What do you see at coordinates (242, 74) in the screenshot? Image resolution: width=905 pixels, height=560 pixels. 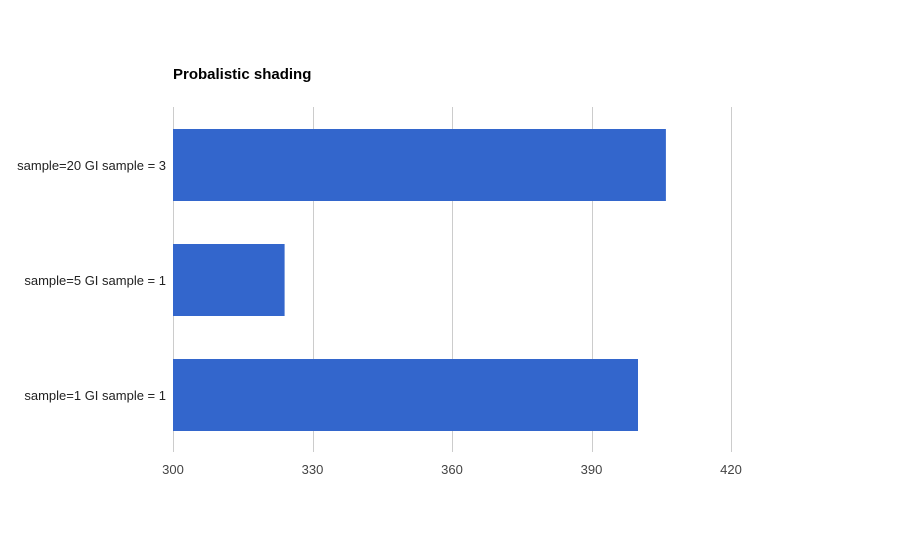 I see `chart-title: Probalistic shading` at bounding box center [242, 74].